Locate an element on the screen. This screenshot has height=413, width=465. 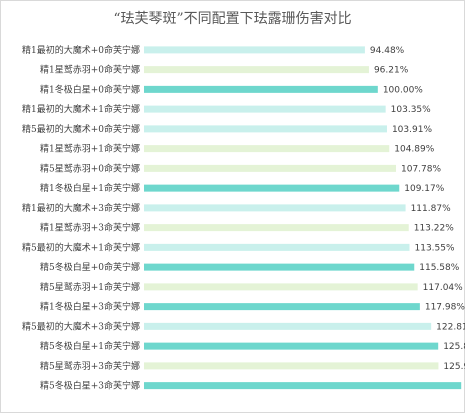
data-label: 117.04% is located at coordinates (443, 288).